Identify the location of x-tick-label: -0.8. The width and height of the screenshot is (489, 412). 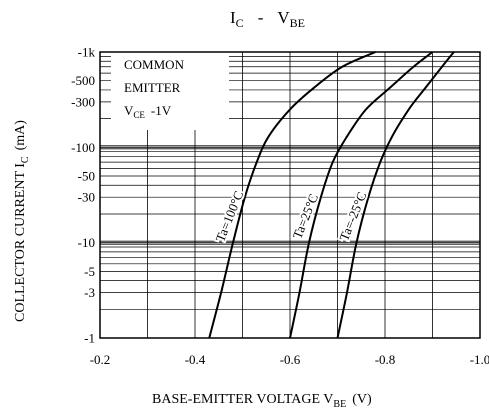
(385, 359).